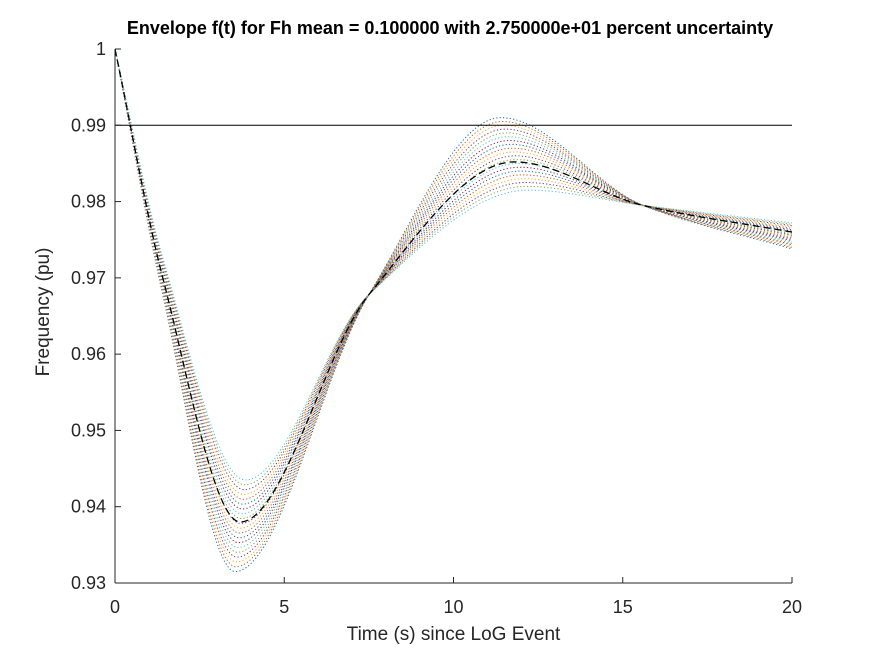 The image size is (875, 656). What do you see at coordinates (88, 125) in the screenshot?
I see `y-tick-label: 0.99` at bounding box center [88, 125].